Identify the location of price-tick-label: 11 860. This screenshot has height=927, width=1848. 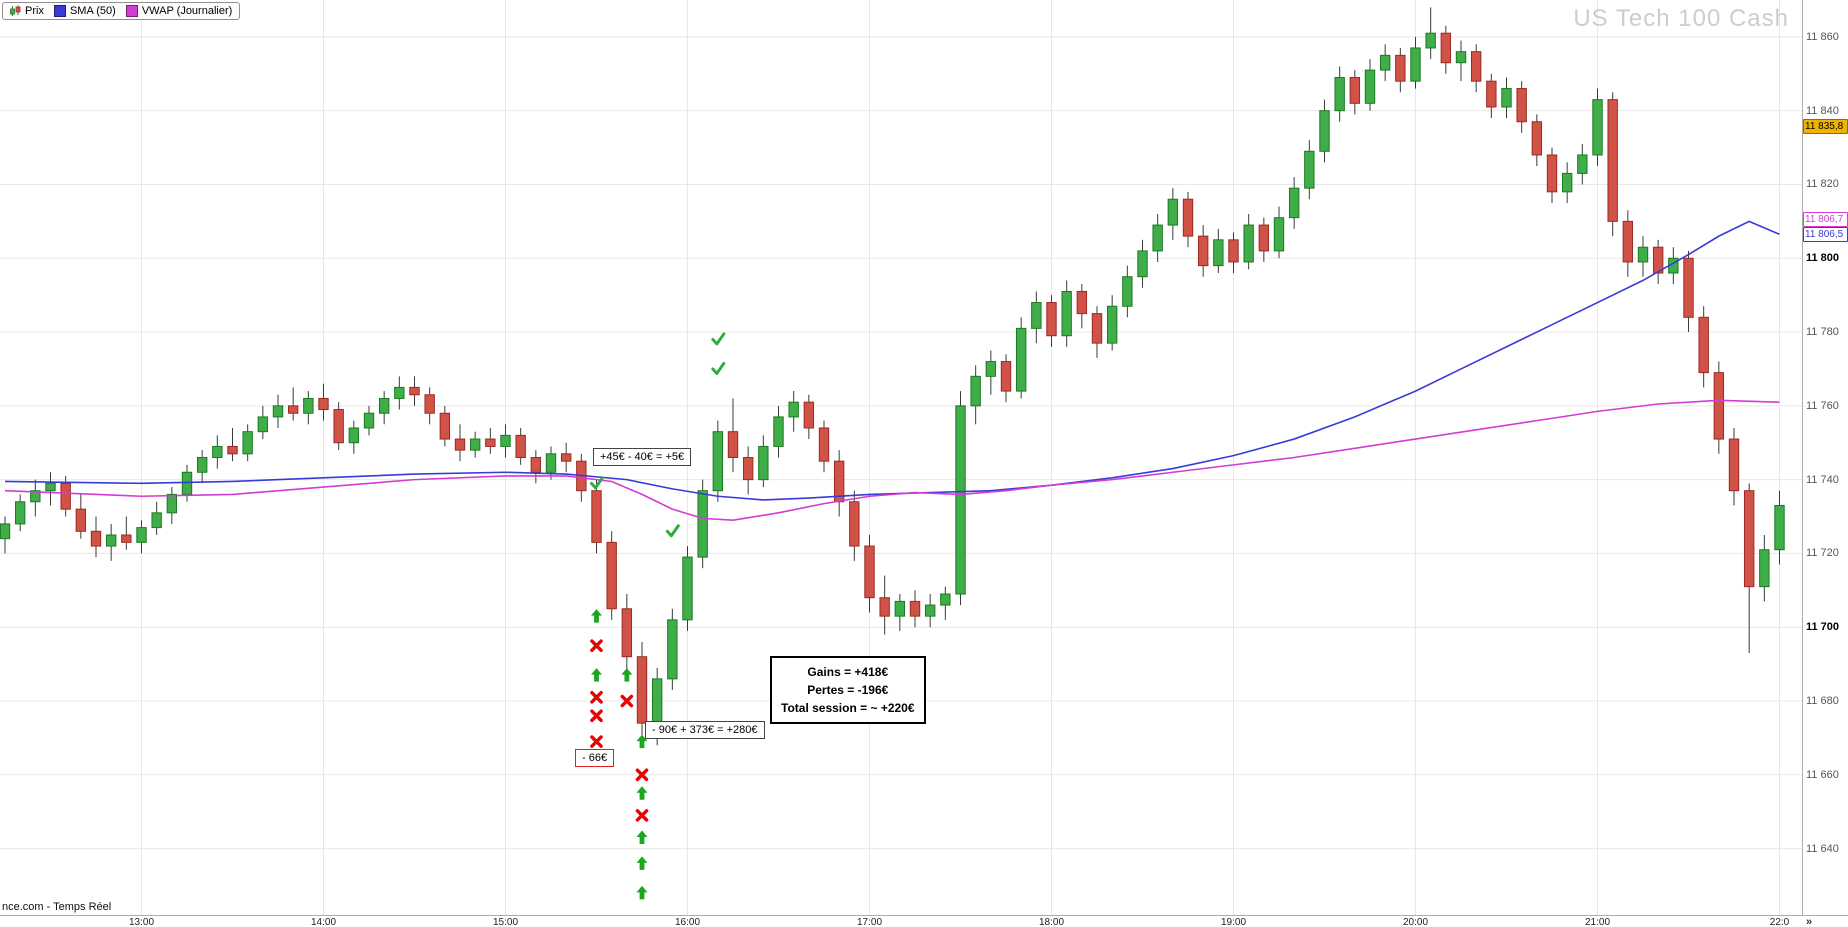
(1822, 36).